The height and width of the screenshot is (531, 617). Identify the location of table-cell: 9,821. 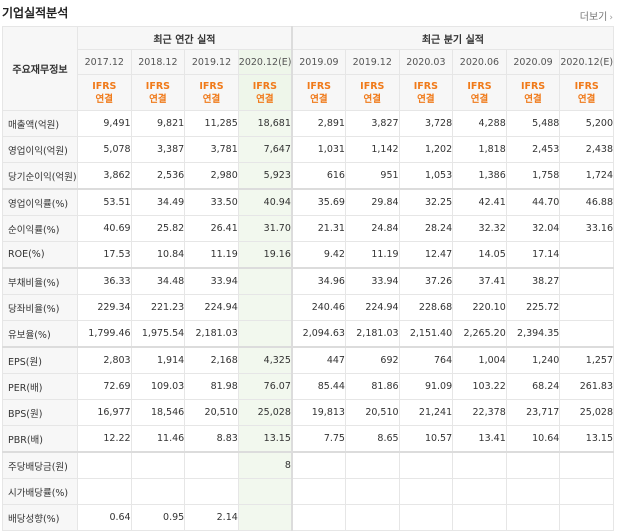
(158, 123).